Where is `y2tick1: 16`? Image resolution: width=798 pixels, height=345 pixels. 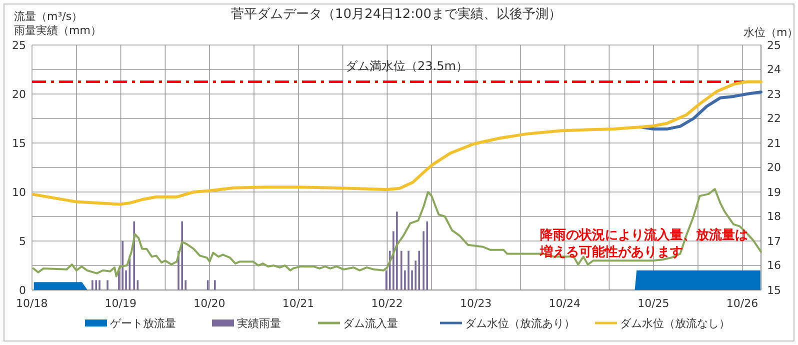
y2tick1: 16 is located at coordinates (774, 265).